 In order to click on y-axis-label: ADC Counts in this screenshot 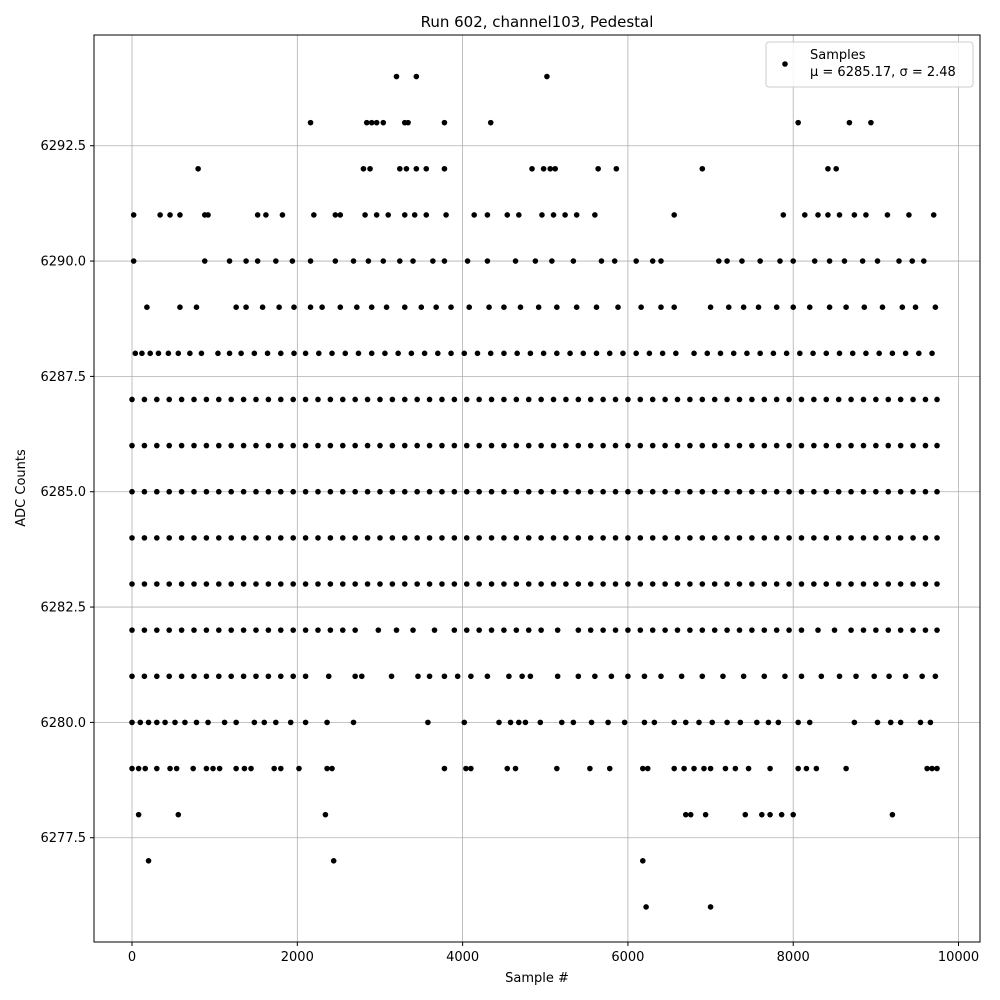, I will do `click(21, 488)`.